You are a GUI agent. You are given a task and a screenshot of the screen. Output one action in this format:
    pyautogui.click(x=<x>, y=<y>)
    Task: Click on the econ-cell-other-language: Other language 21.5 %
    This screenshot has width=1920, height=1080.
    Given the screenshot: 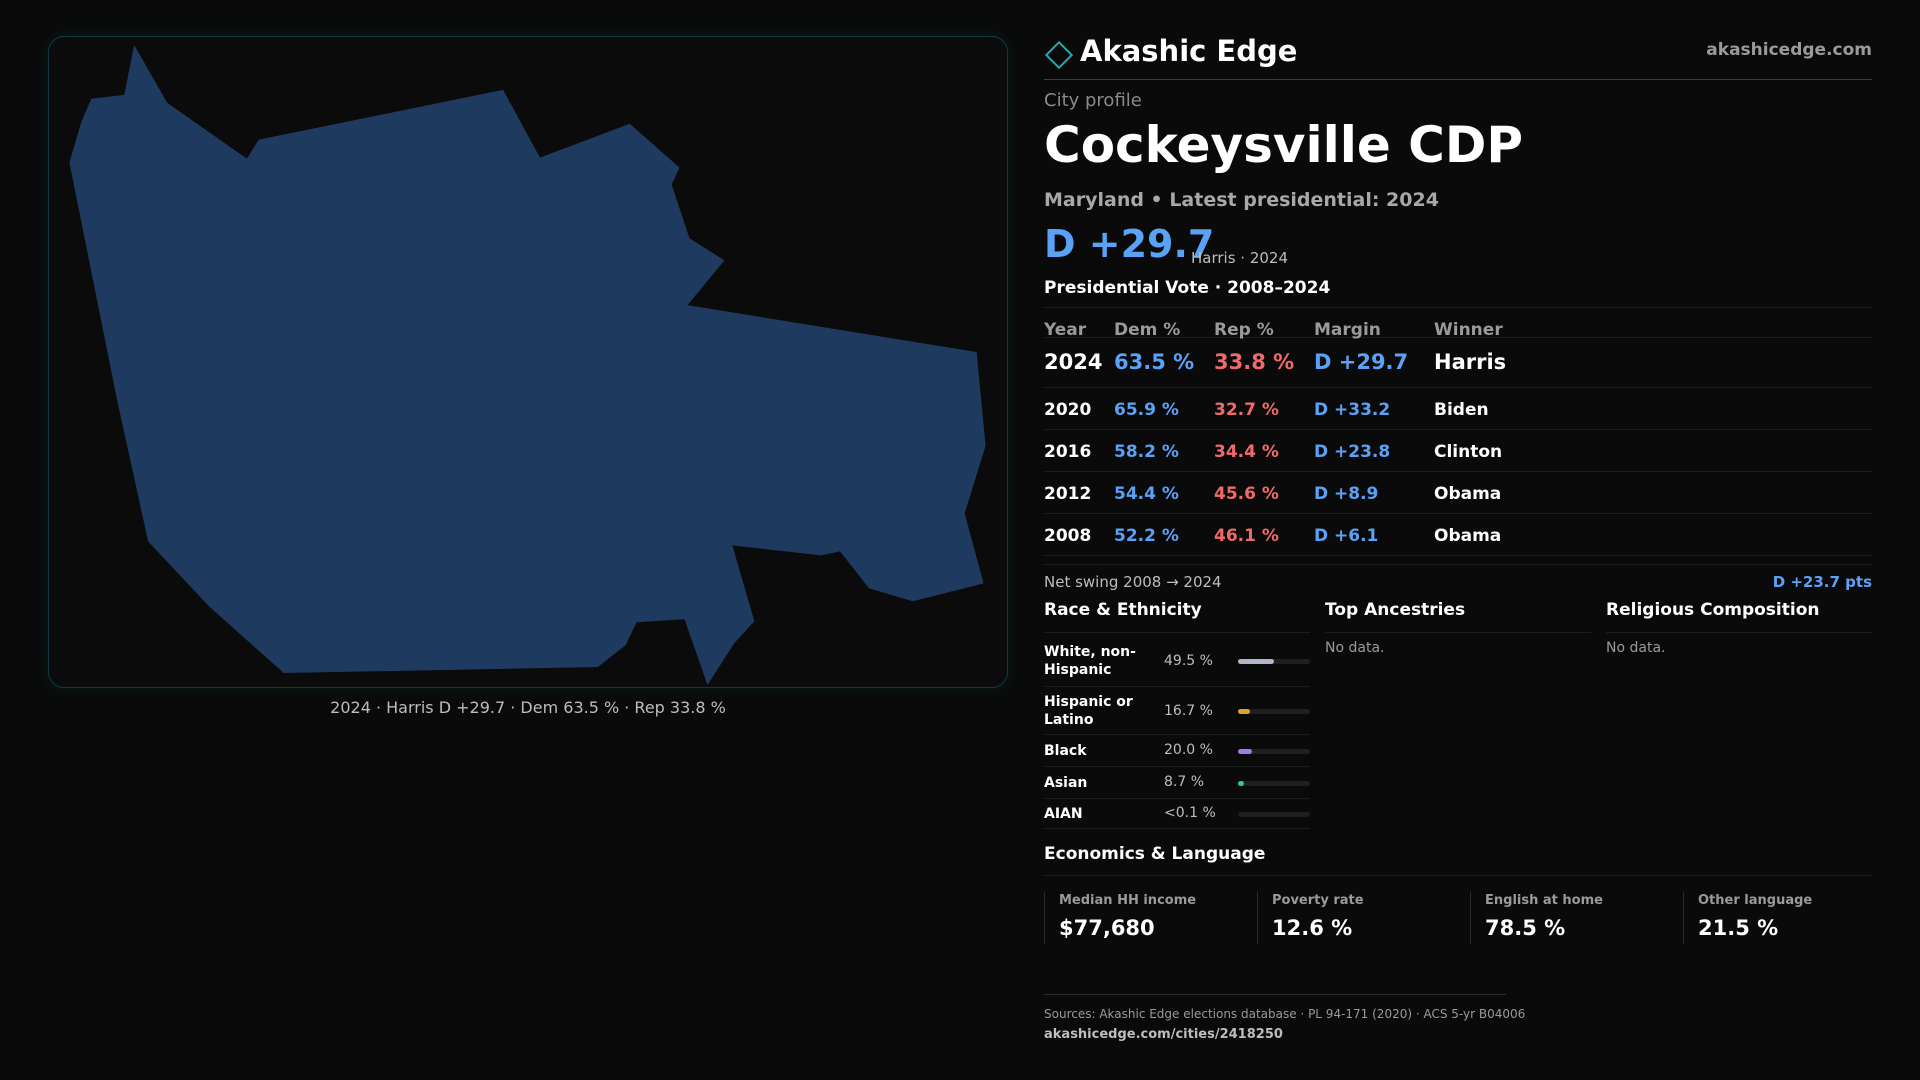 What is the action you would take?
    pyautogui.click(x=1783, y=918)
    